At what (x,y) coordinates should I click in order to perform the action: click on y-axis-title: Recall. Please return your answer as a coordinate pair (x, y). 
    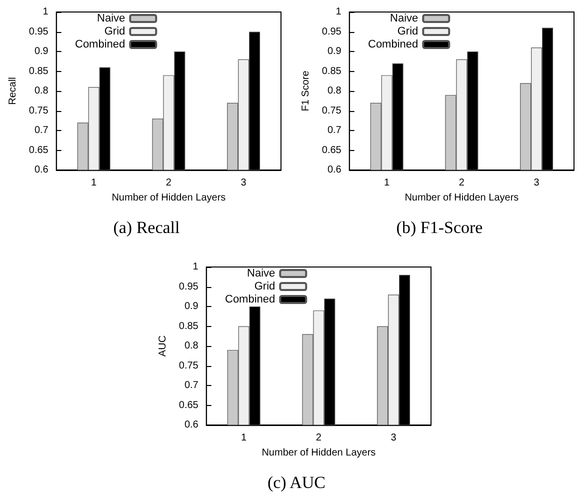
    Looking at the image, I should click on (13, 91).